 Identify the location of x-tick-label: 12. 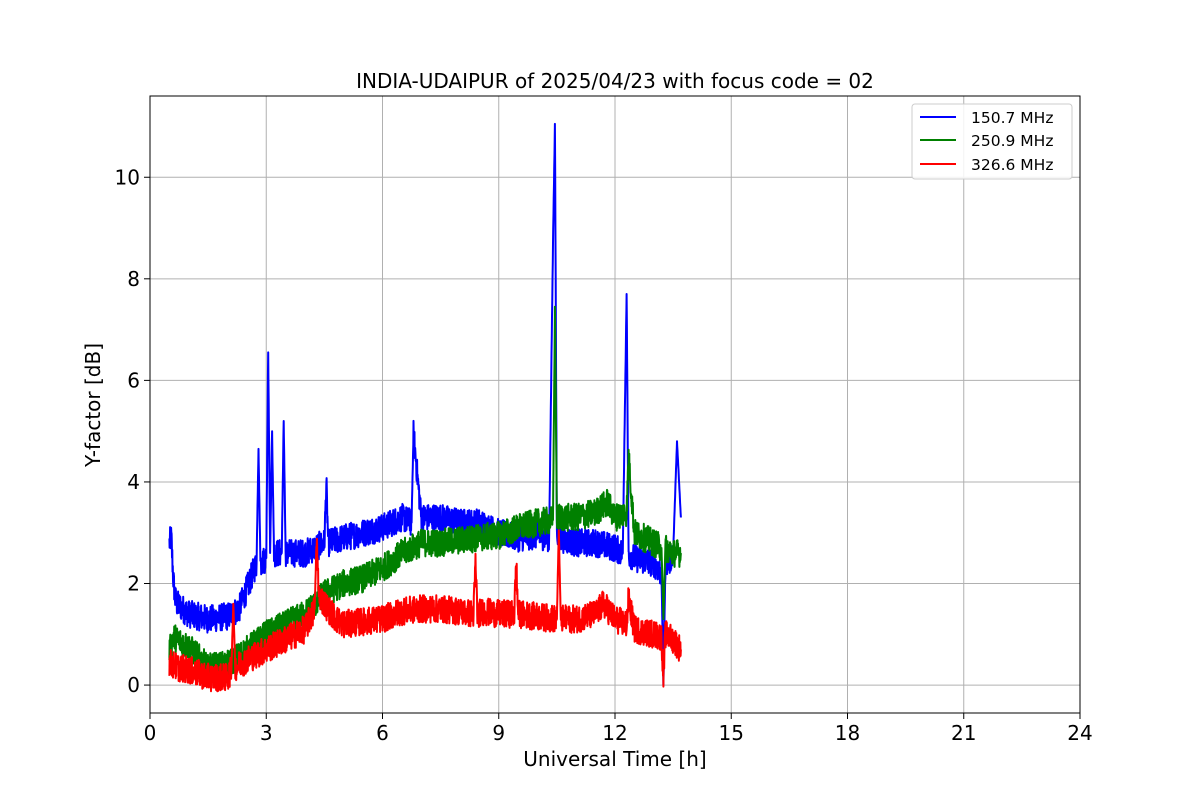
(614, 733).